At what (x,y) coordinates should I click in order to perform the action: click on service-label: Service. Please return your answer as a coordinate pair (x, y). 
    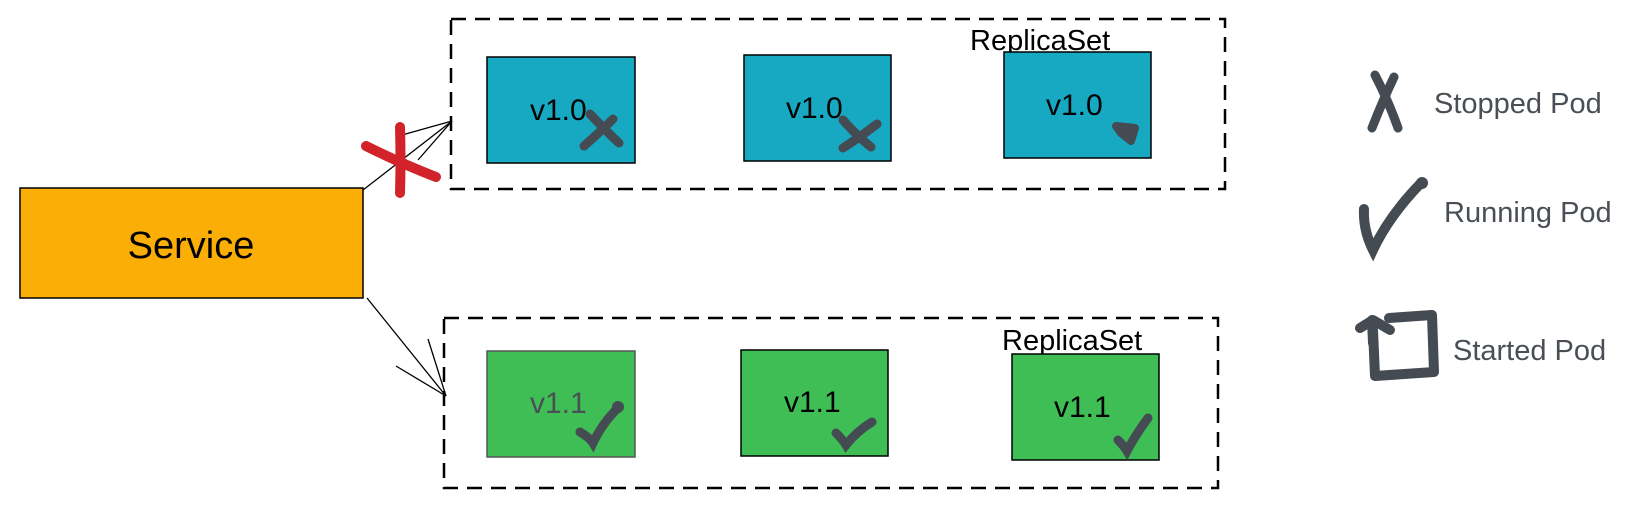
    Looking at the image, I should click on (191, 246).